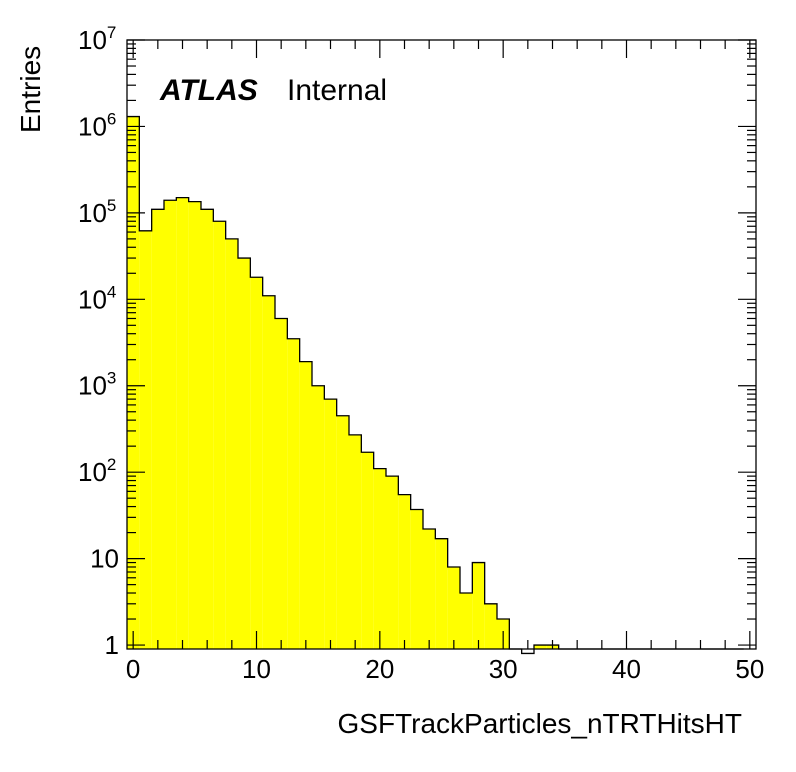 This screenshot has width=796, height=772. Describe the element at coordinates (540, 723) in the screenshot. I see `x-axis-title: GSFTrackParticles_nTRTHitsHT` at that location.